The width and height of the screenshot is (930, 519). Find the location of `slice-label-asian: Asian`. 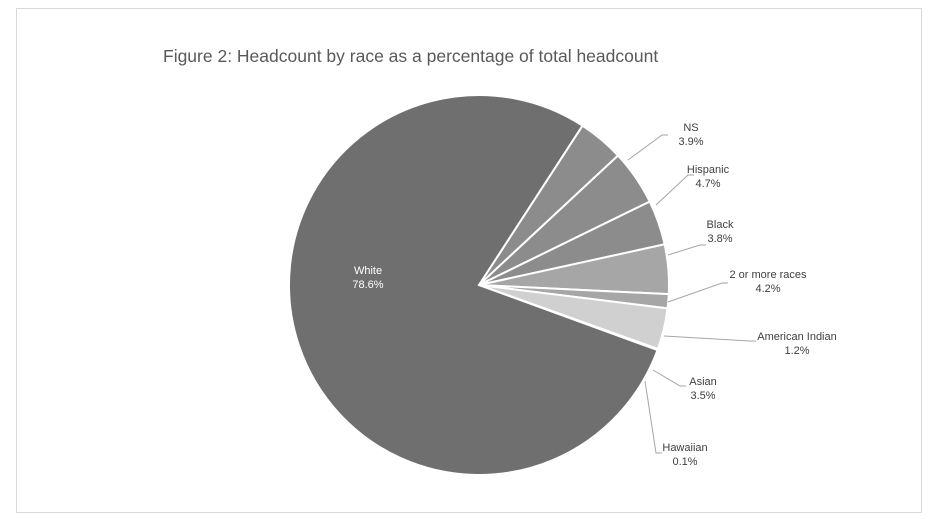

slice-label-asian: Asian is located at coordinates (703, 382).